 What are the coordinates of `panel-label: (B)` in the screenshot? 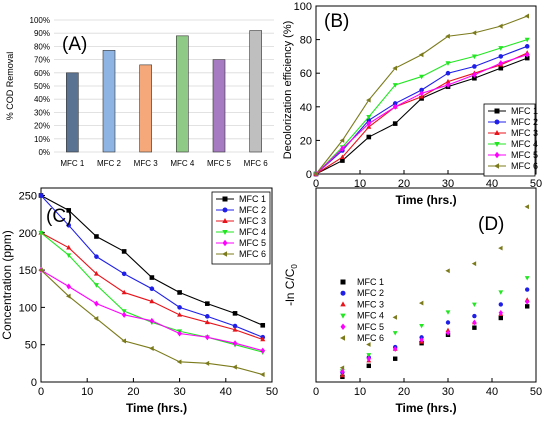 It's located at (336, 21).